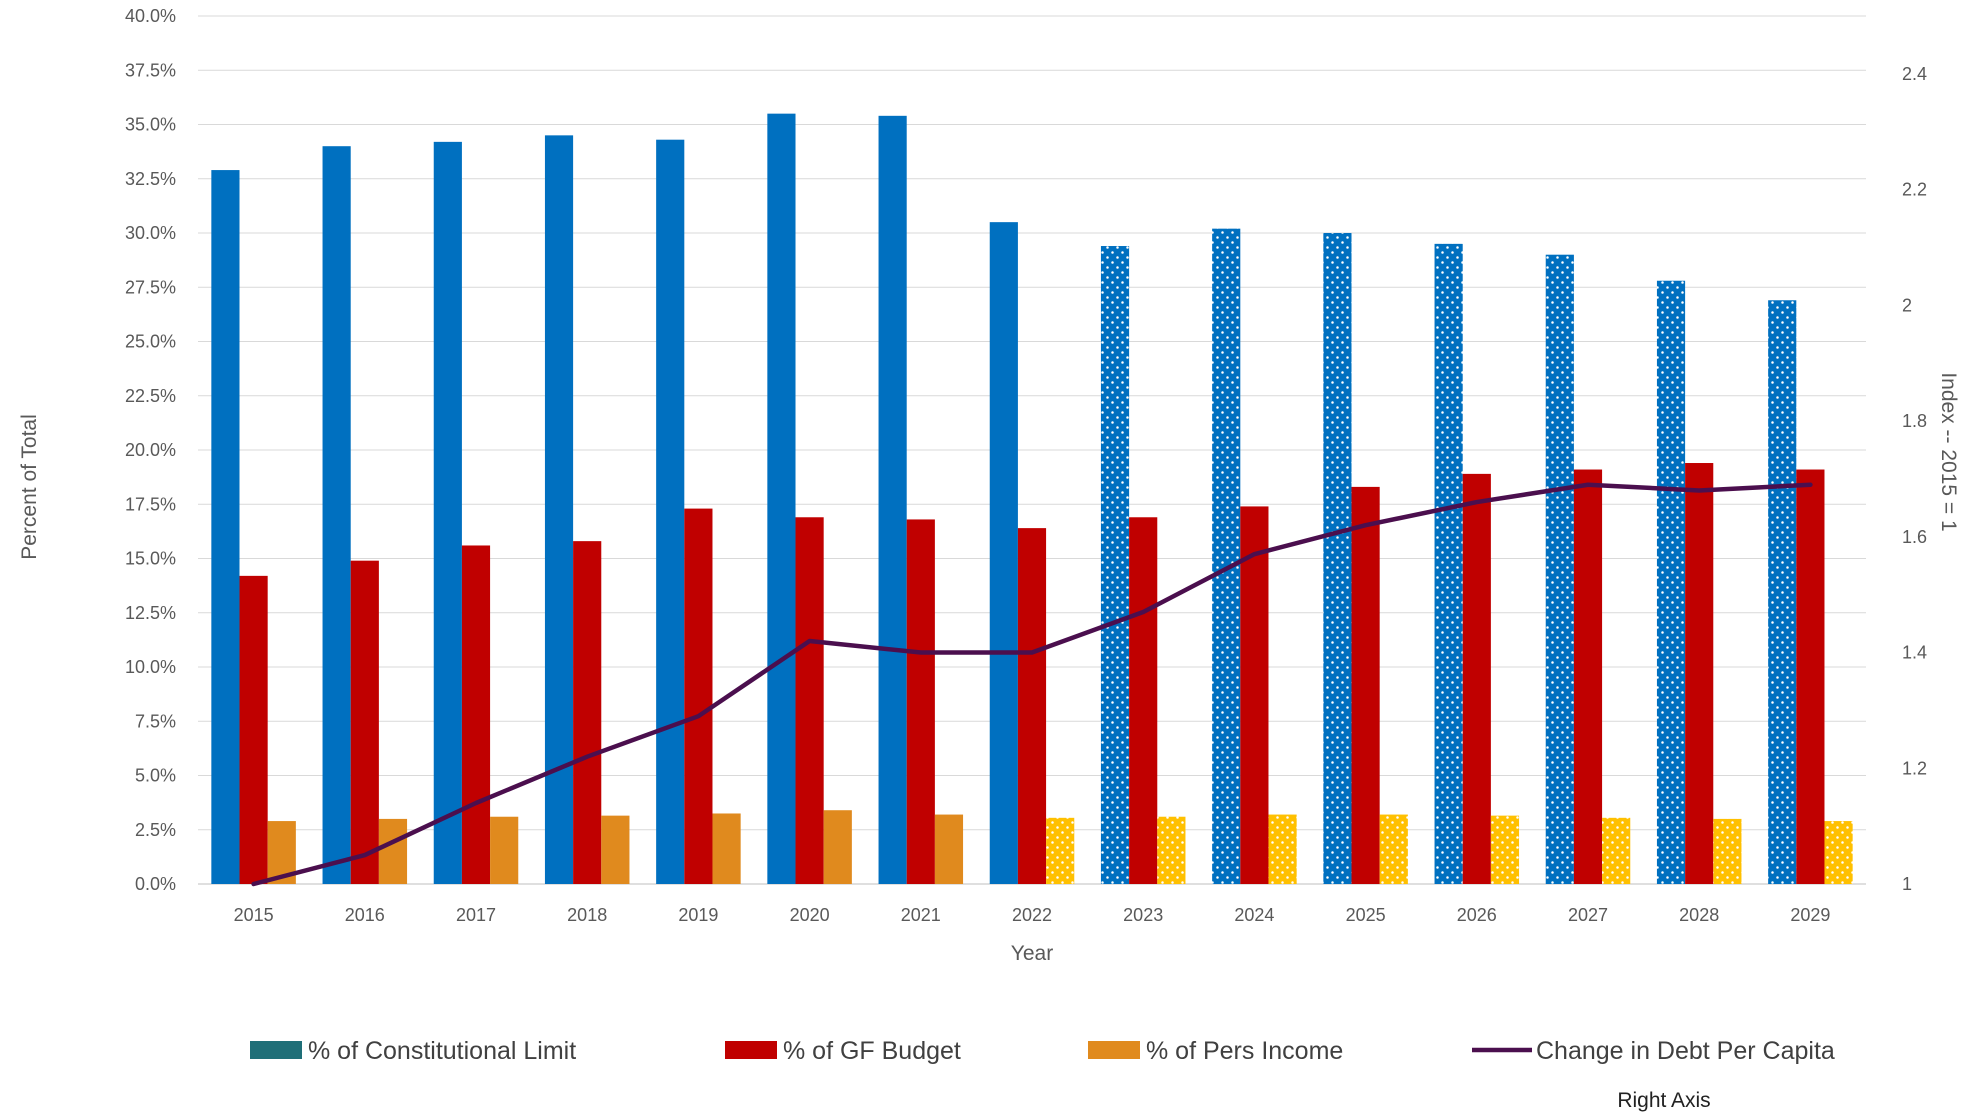  Describe the element at coordinates (150, 233) in the screenshot. I see `y-tick-label: 30.0%` at that location.